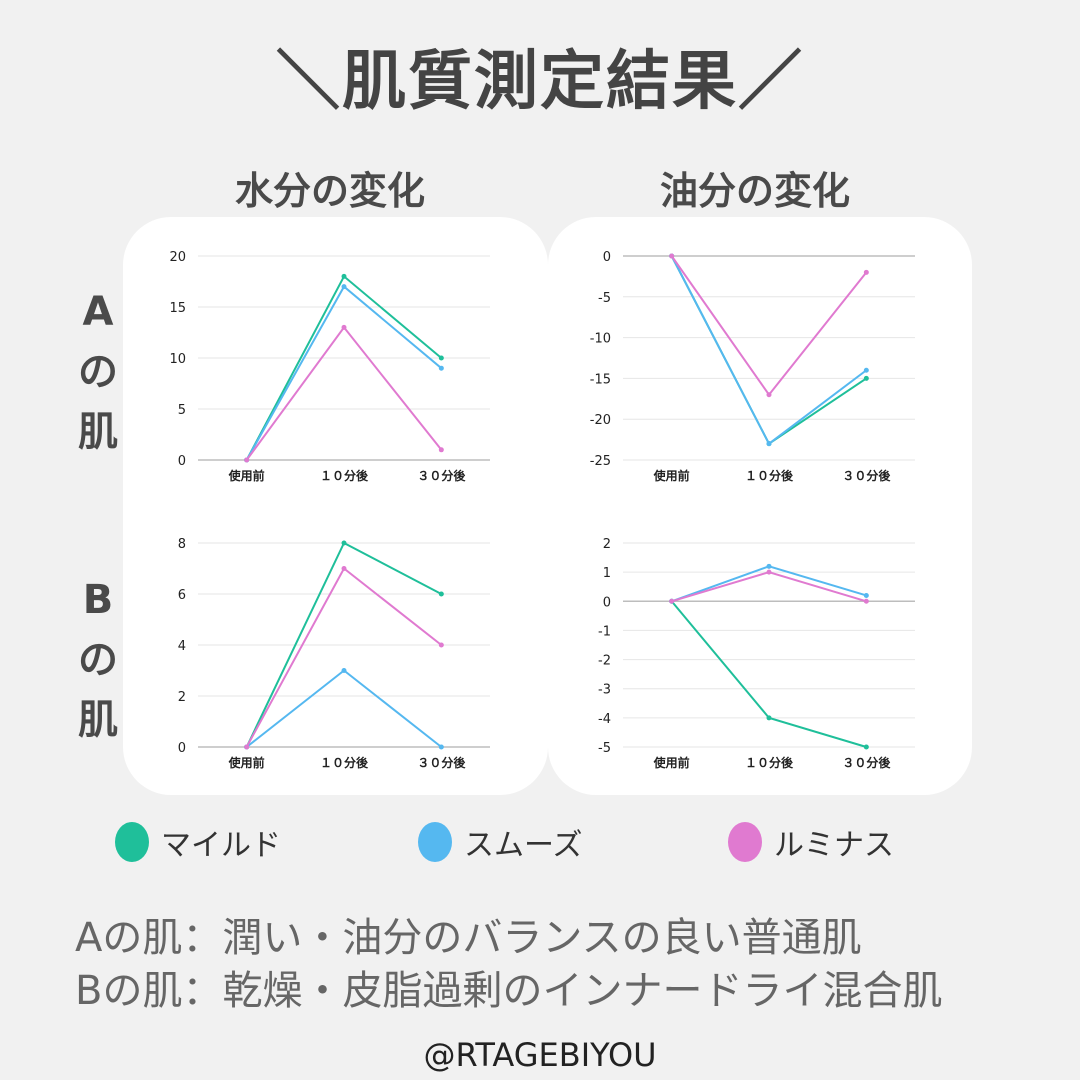  I want to click on legend-item-luminous: ルミナス, so click(811, 842).